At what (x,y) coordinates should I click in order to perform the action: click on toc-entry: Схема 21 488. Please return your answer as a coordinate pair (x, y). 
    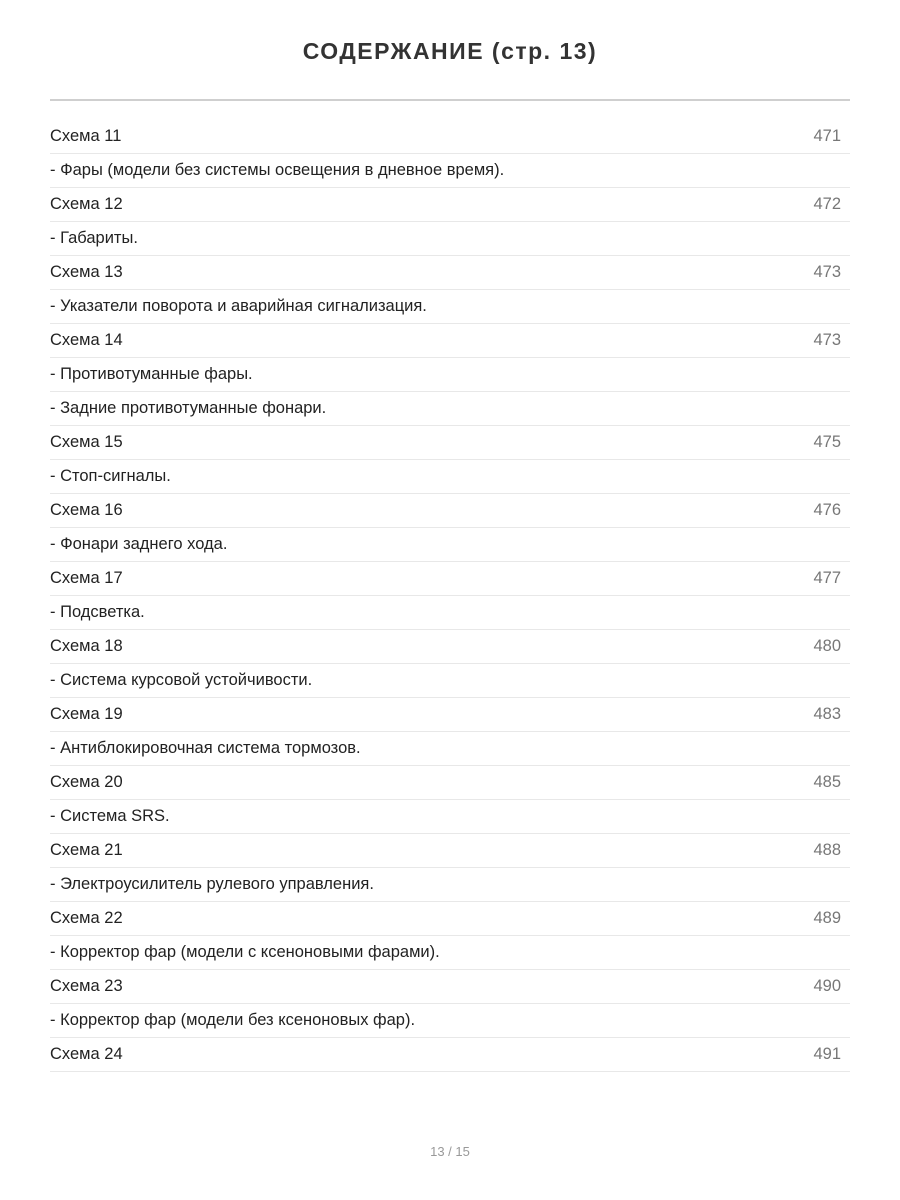
    Looking at the image, I should click on (450, 851).